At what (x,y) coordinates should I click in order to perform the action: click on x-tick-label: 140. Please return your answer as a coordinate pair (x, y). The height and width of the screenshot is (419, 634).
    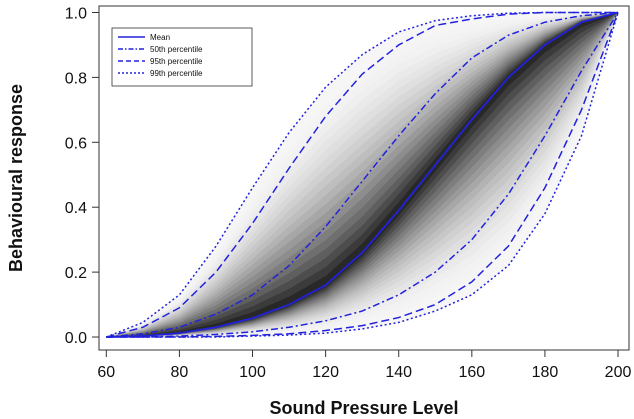
    Looking at the image, I should click on (398, 372).